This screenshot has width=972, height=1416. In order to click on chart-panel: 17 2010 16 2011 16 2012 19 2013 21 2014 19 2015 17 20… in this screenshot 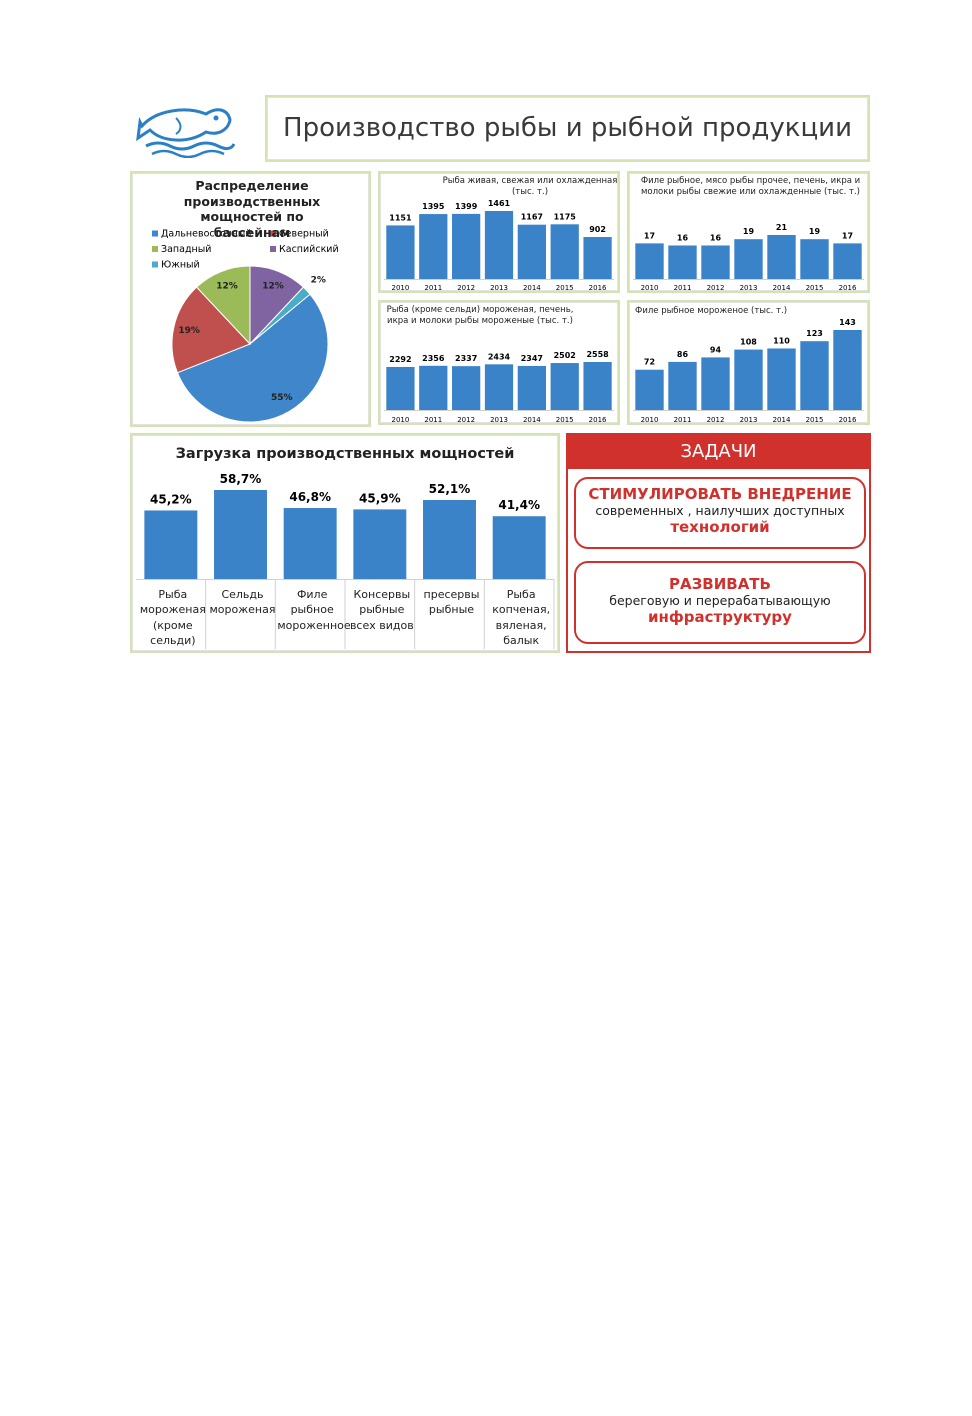, I will do `click(748, 232)`.